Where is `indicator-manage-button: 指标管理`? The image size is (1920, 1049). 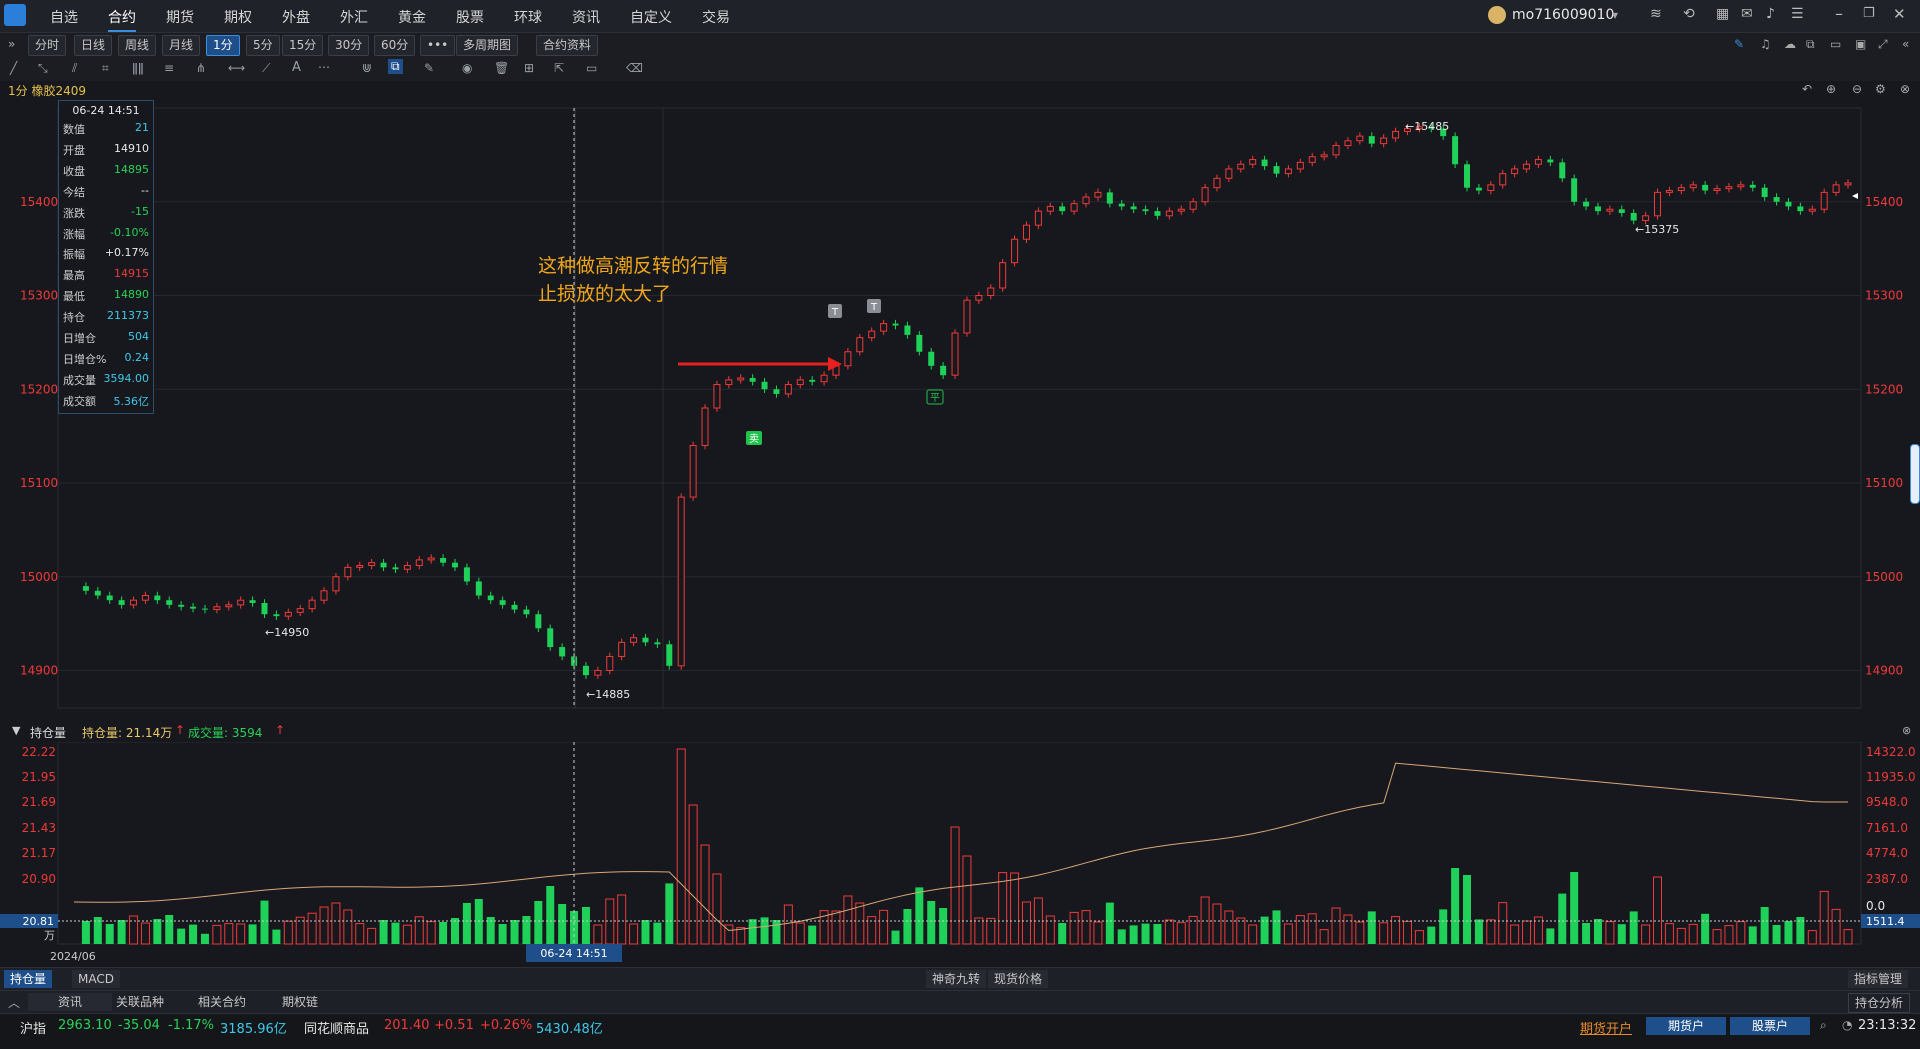
indicator-manage-button: 指标管理 is located at coordinates (1878, 979).